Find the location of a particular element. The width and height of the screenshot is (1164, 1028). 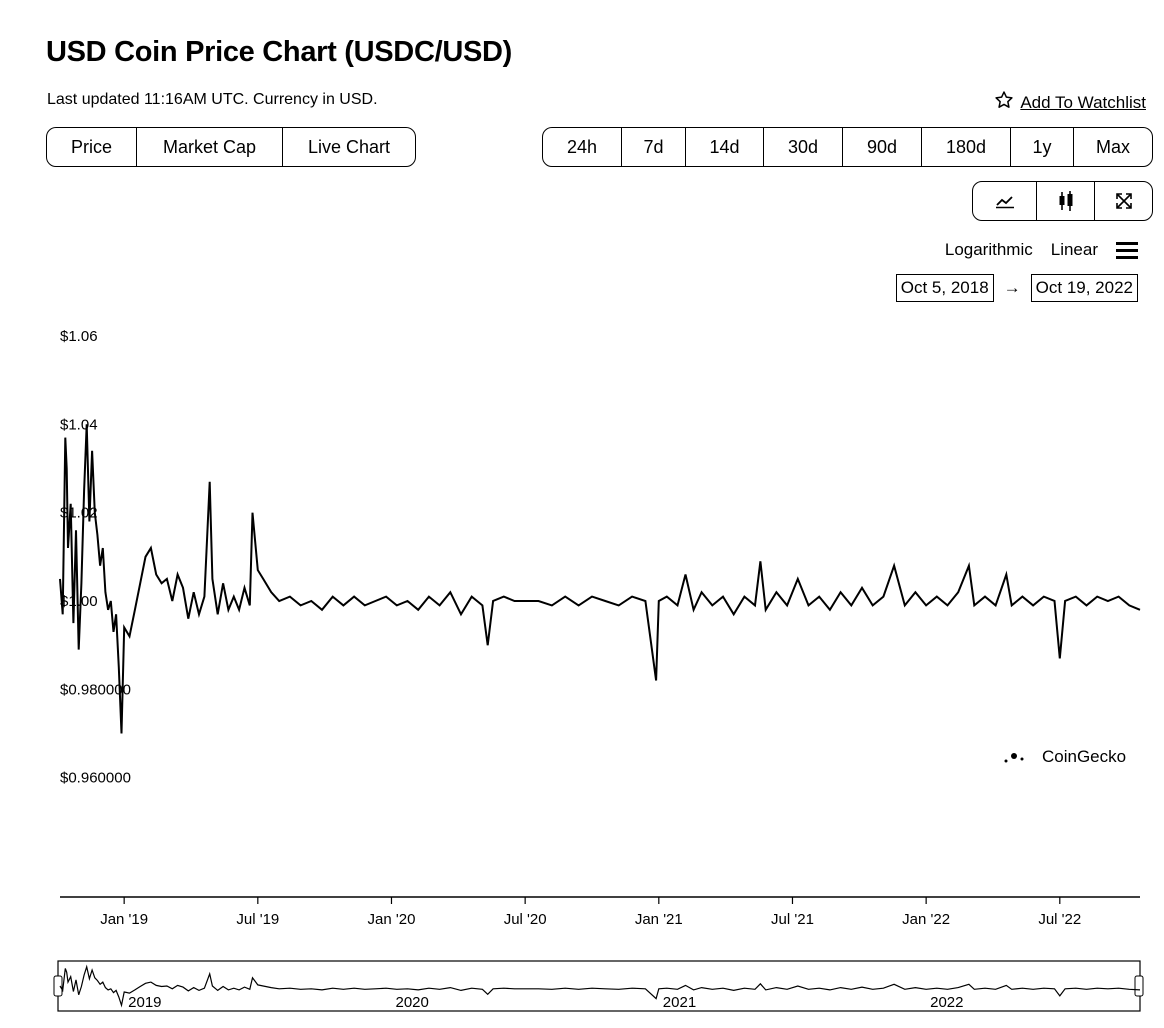

range-7d-button: 7d is located at coordinates (653, 147).